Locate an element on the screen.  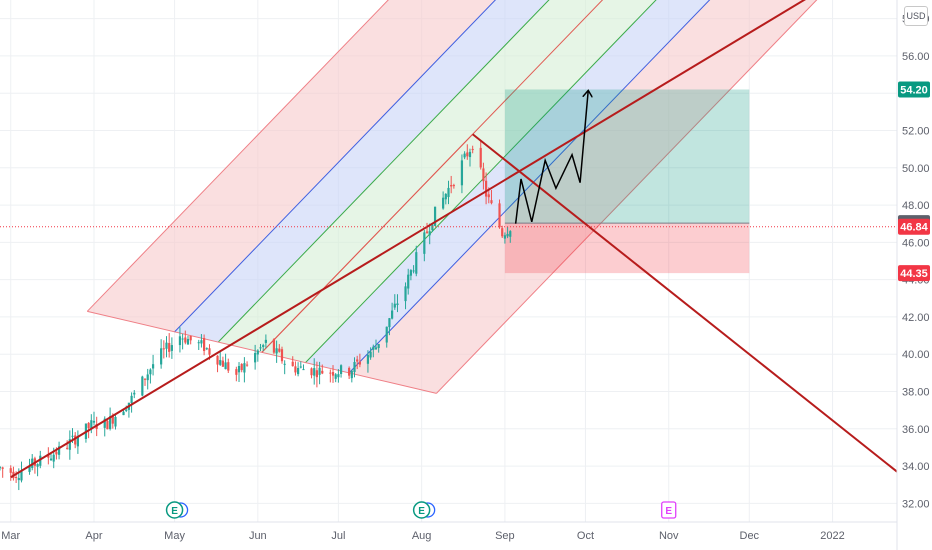
pitchfork-handle is located at coordinates (367, 243).